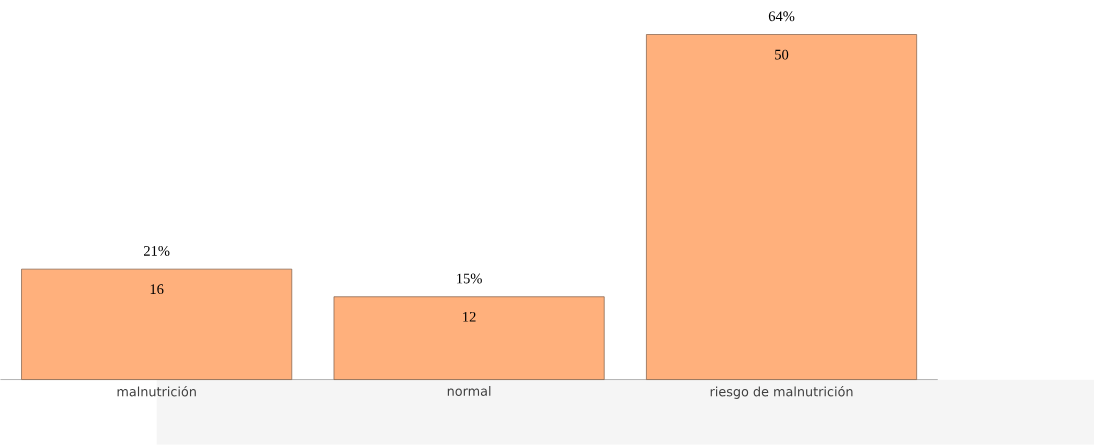 The image size is (1094, 445). What do you see at coordinates (469, 391) in the screenshot?
I see `x-tick-label: normal` at bounding box center [469, 391].